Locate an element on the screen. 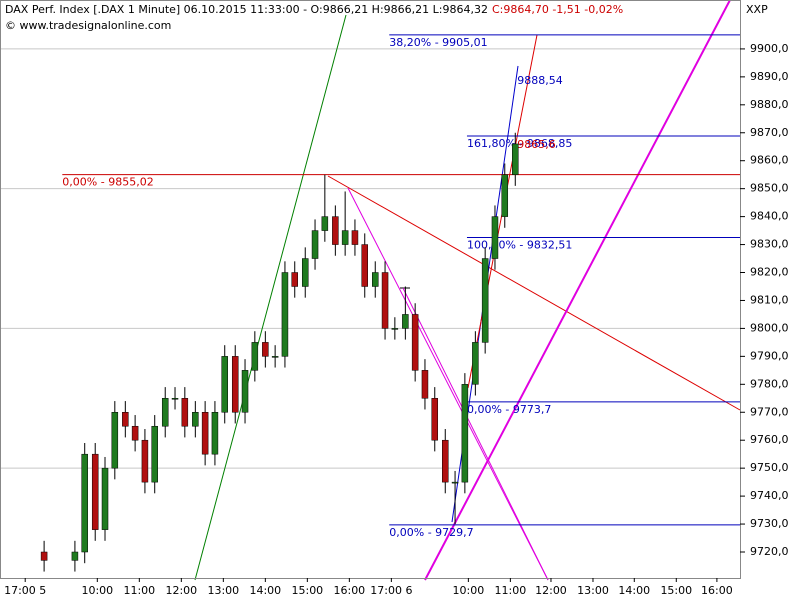 The image size is (800, 600). level-label: 100,00% - 9832,51 is located at coordinates (519, 245).